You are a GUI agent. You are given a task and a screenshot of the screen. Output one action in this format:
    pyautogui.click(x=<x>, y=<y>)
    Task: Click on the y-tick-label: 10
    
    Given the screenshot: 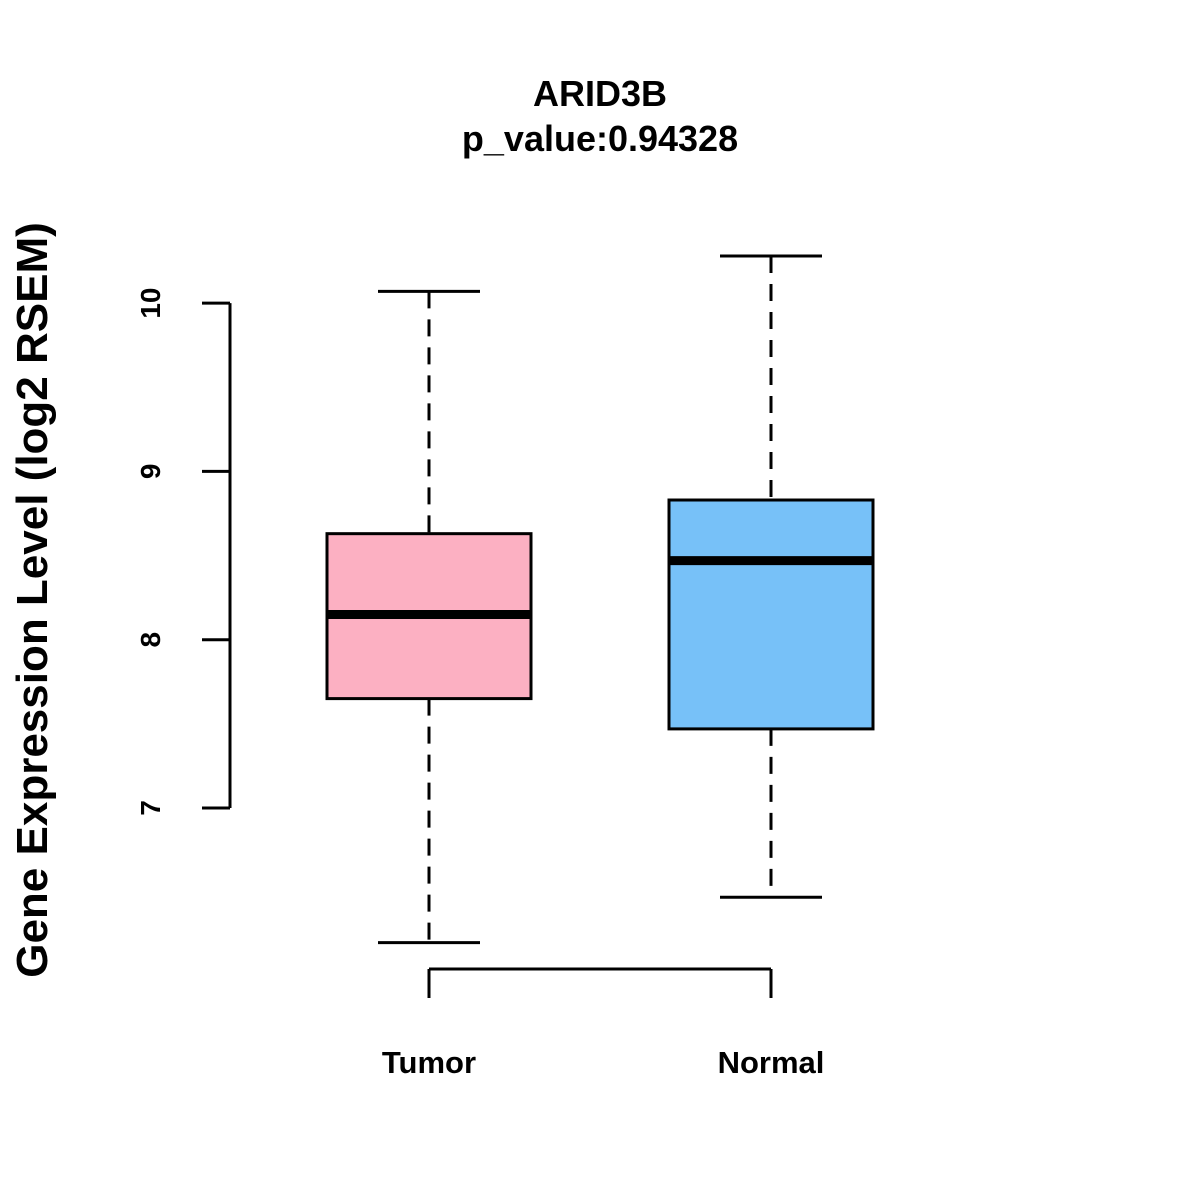 What is the action you would take?
    pyautogui.click(x=150, y=303)
    